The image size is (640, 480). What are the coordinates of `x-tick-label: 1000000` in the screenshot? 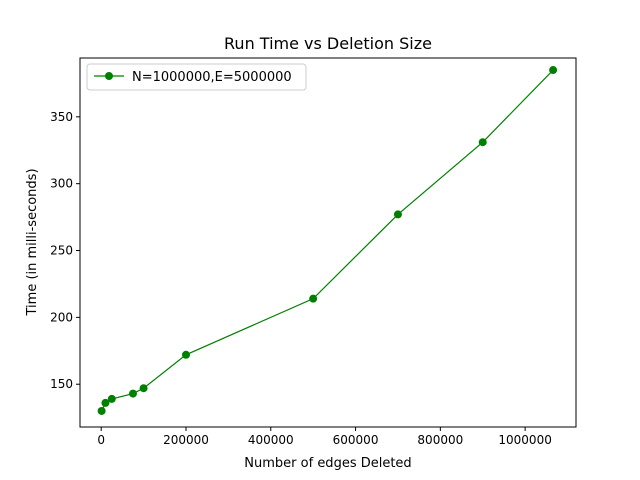 It's located at (524, 440).